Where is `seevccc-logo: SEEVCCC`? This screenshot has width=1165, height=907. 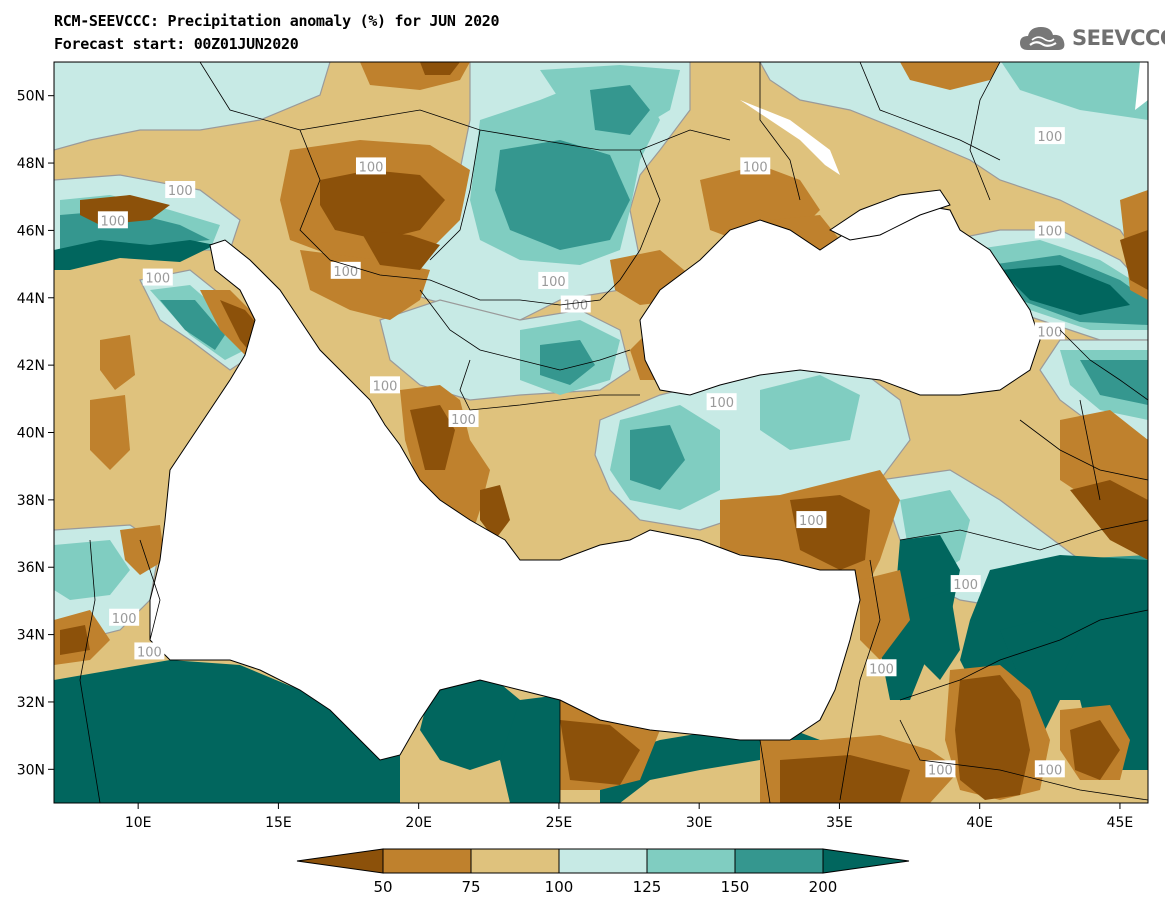 seevccc-logo: SEEVCCC is located at coordinates (1091, 39).